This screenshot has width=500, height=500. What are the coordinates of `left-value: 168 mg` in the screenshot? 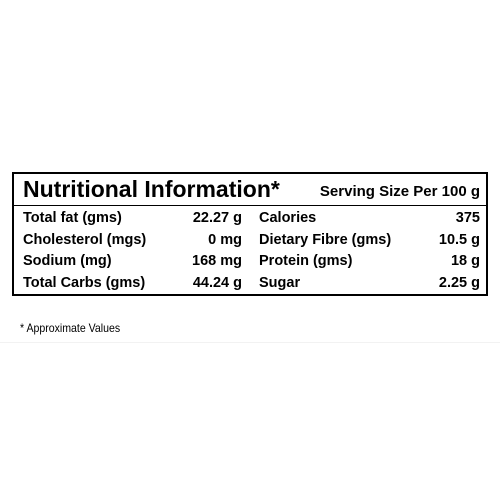 It's located at (217, 261).